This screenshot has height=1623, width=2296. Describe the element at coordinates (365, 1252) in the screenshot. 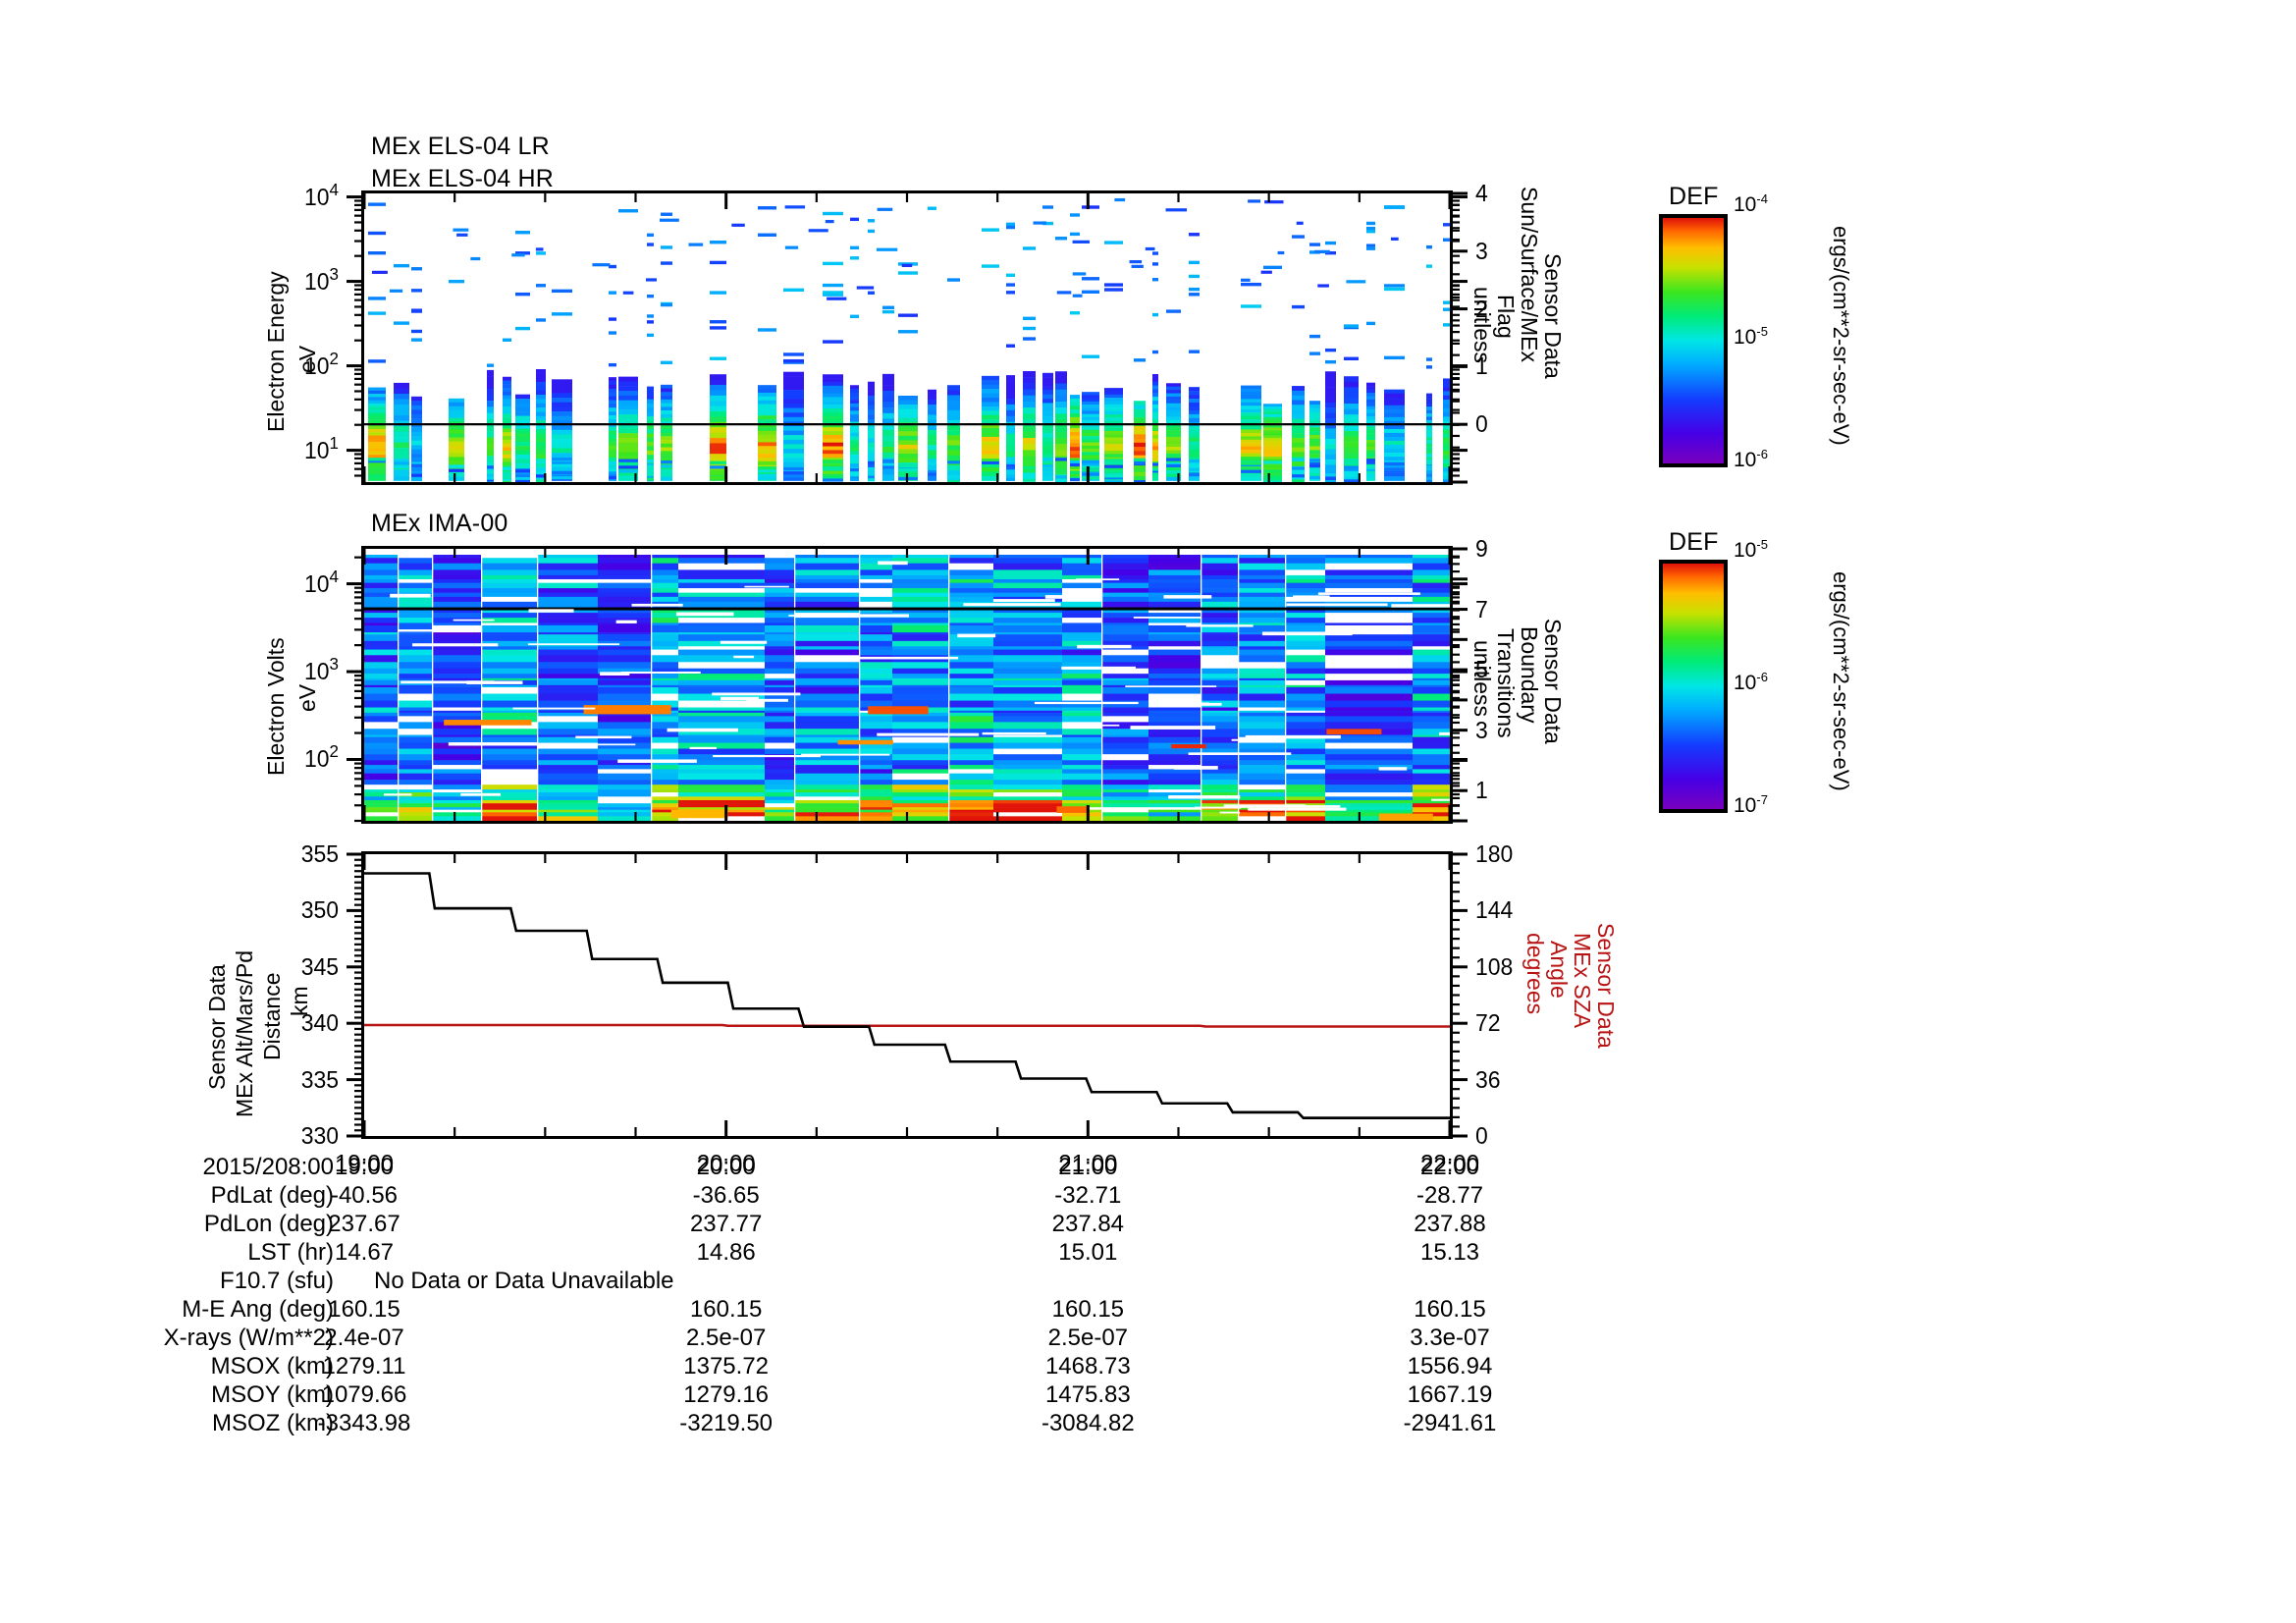

I see `table-cell-value: 14.67` at that location.